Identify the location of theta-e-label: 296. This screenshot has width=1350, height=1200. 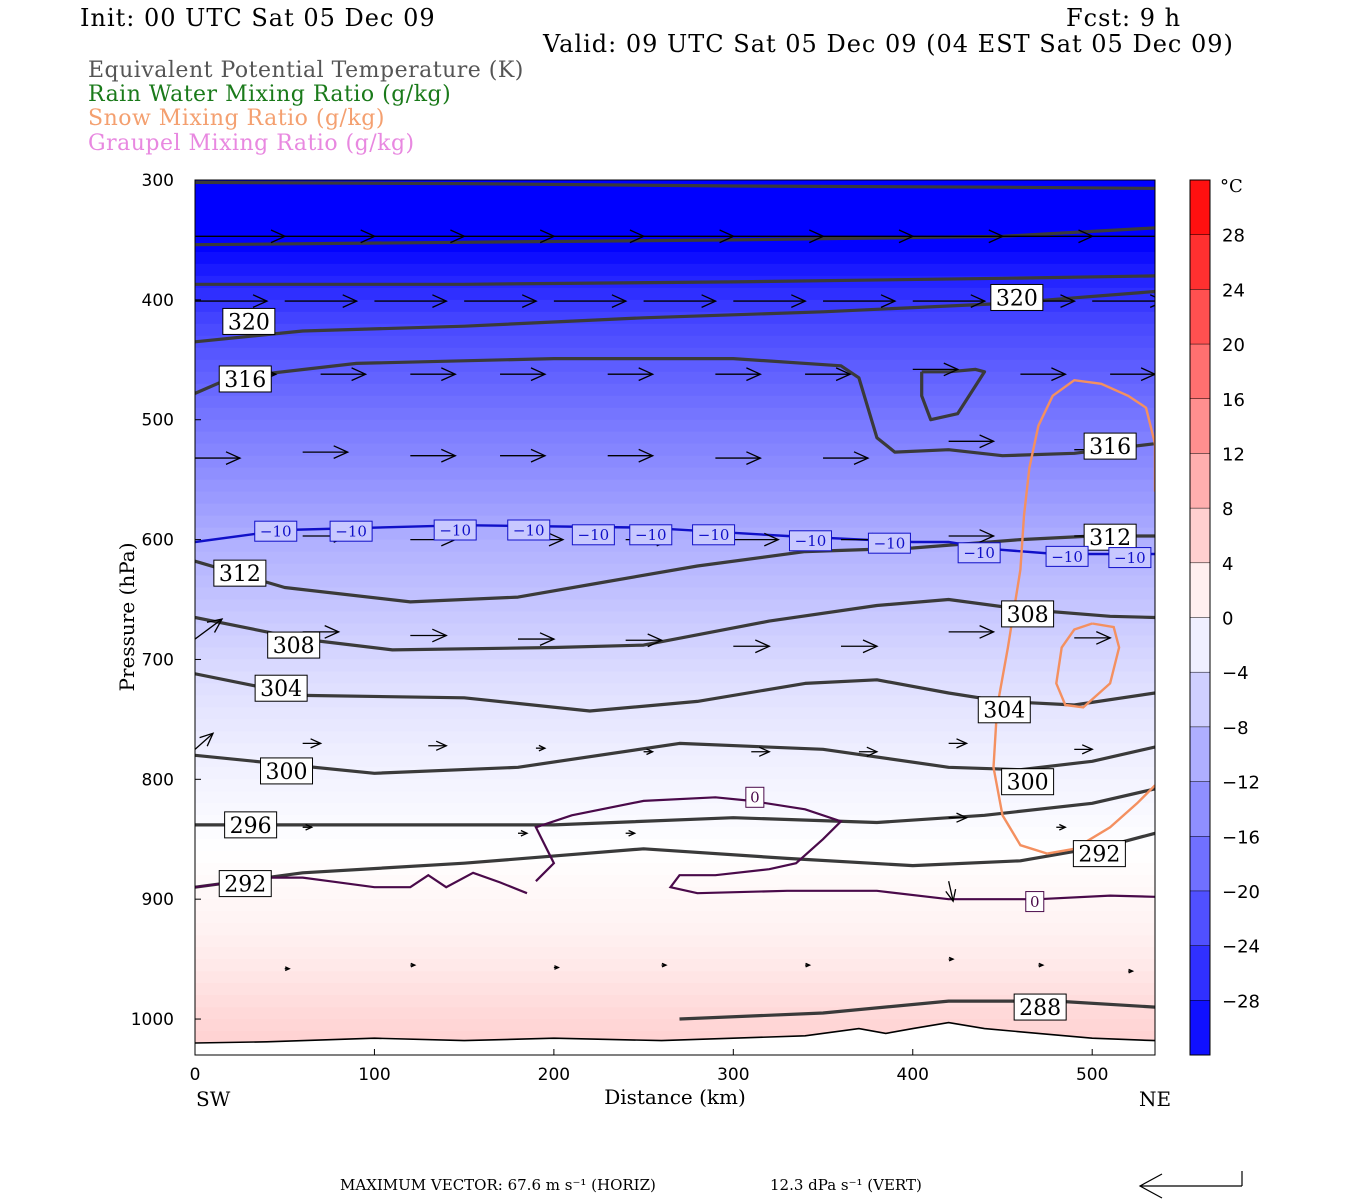
(251, 825).